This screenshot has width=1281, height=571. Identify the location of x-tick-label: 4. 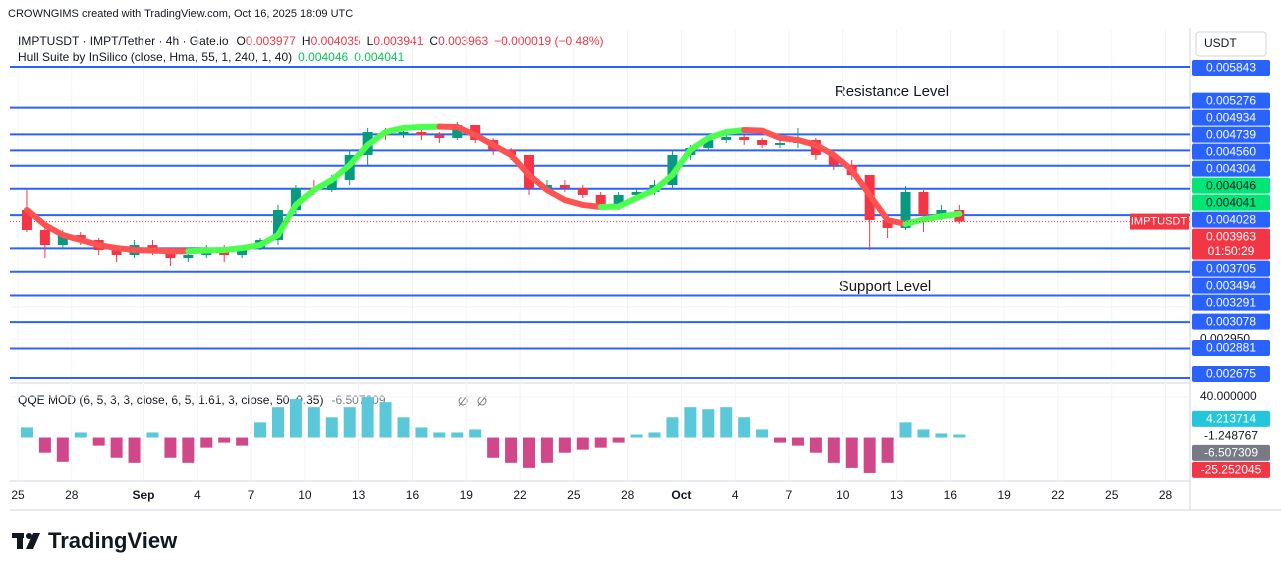
(735, 495).